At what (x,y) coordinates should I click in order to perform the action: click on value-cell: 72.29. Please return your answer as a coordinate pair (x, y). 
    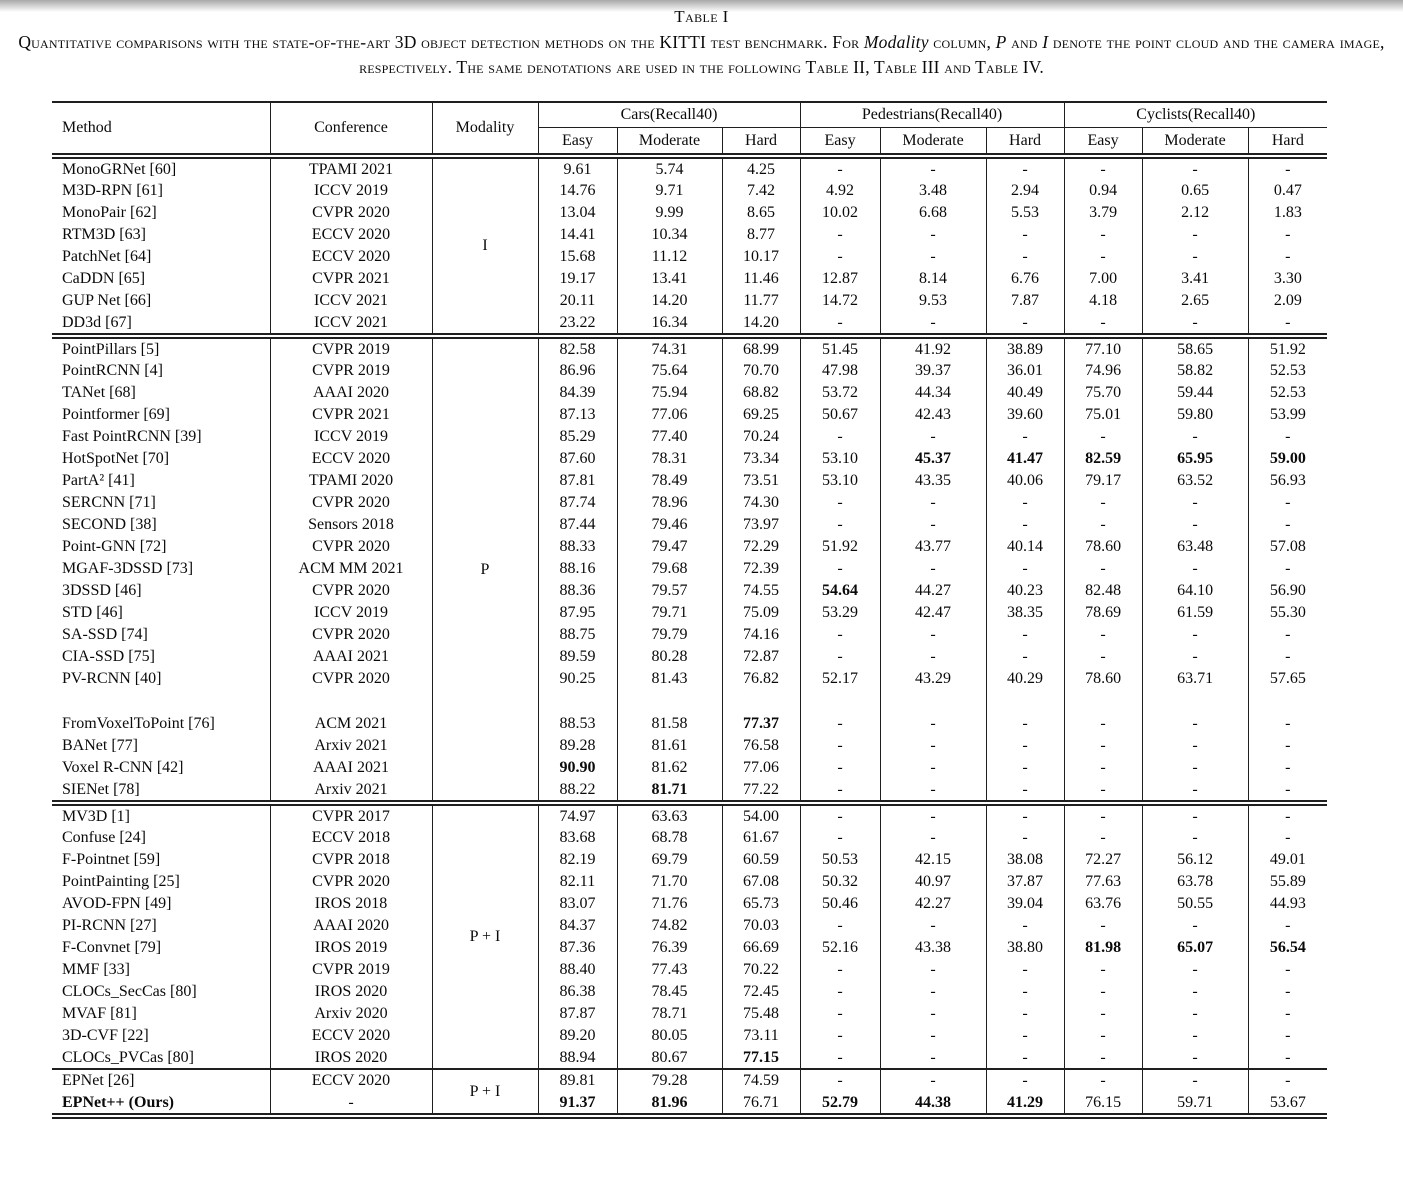
    Looking at the image, I should click on (761, 547).